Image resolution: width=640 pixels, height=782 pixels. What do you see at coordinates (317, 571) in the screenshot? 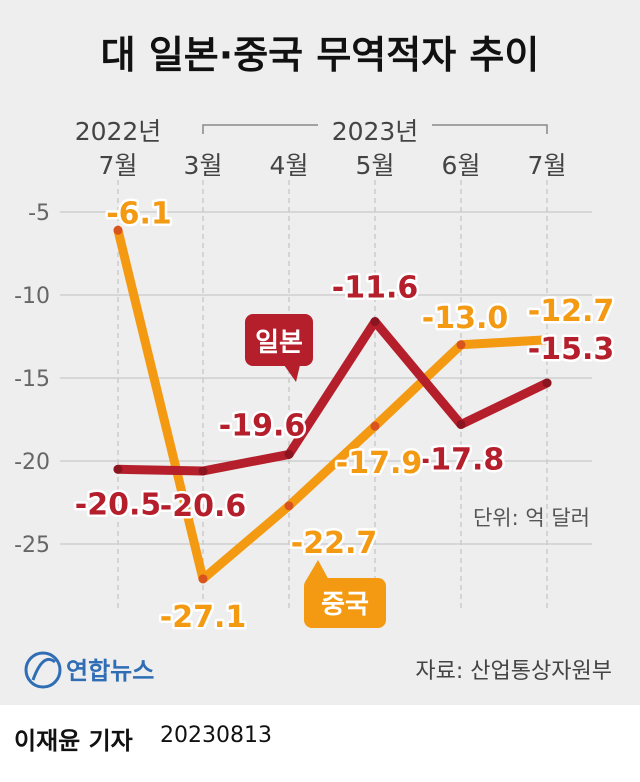
I see `series-tag-china-pointer` at bounding box center [317, 571].